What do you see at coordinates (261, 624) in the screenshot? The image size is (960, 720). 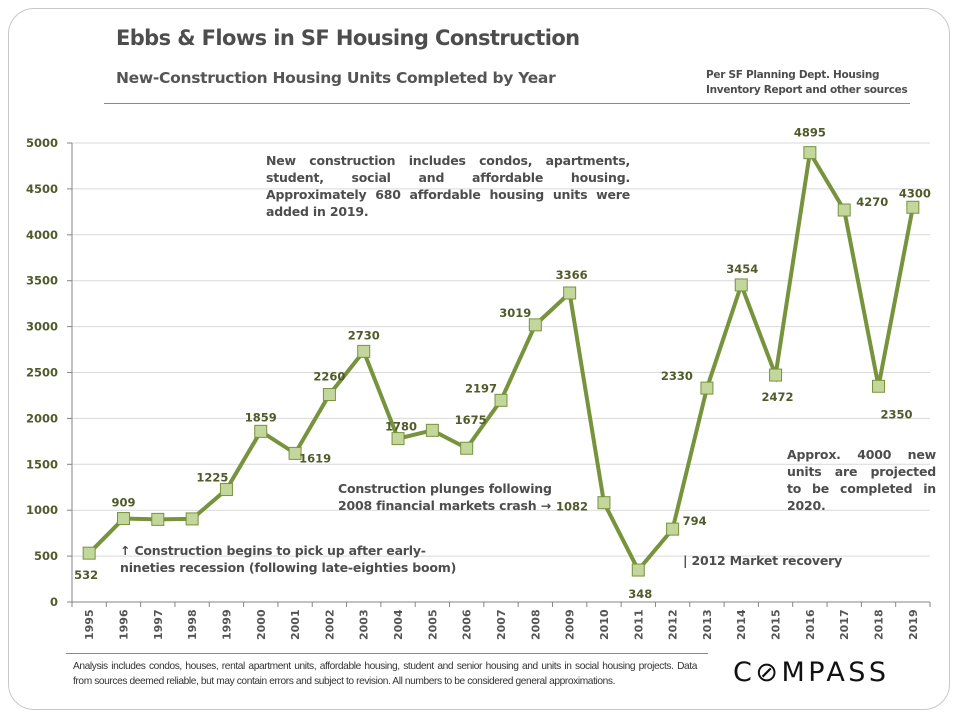 I see `x-tick-label: 2000` at bounding box center [261, 624].